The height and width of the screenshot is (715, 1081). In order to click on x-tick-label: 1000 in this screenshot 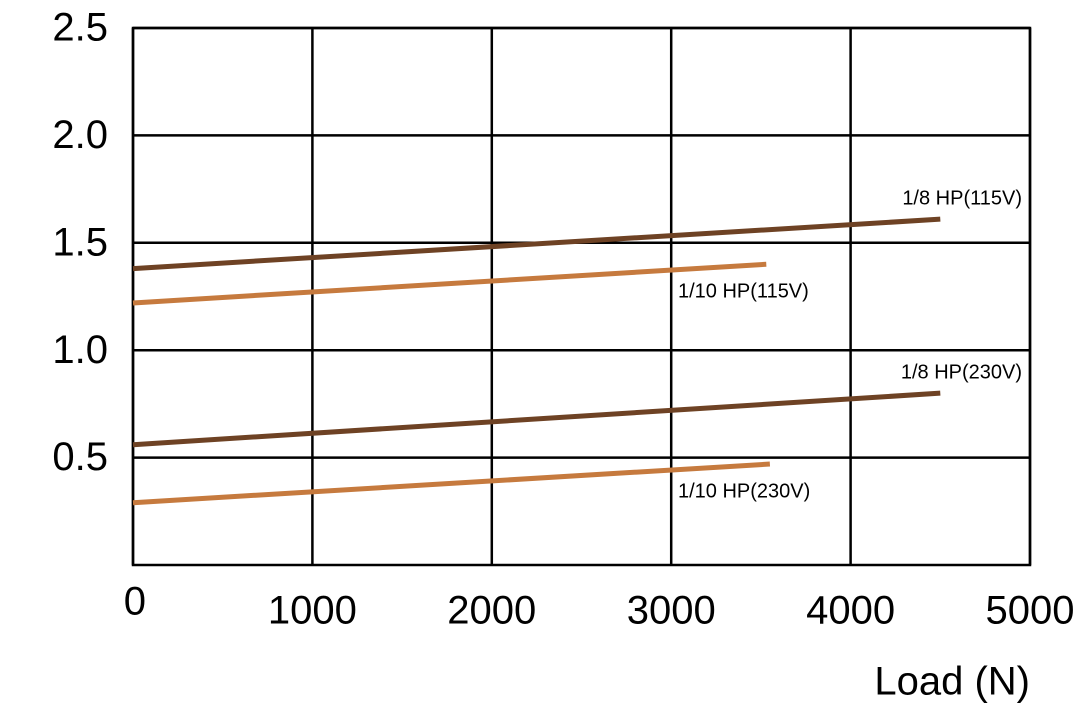, I will do `click(312, 611)`.